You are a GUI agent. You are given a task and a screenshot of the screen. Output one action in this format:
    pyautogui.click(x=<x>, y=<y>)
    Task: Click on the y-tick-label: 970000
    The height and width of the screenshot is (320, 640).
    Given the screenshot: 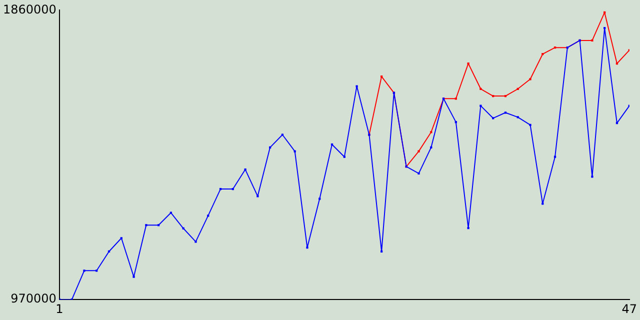 What is the action you would take?
    pyautogui.click(x=33, y=299)
    